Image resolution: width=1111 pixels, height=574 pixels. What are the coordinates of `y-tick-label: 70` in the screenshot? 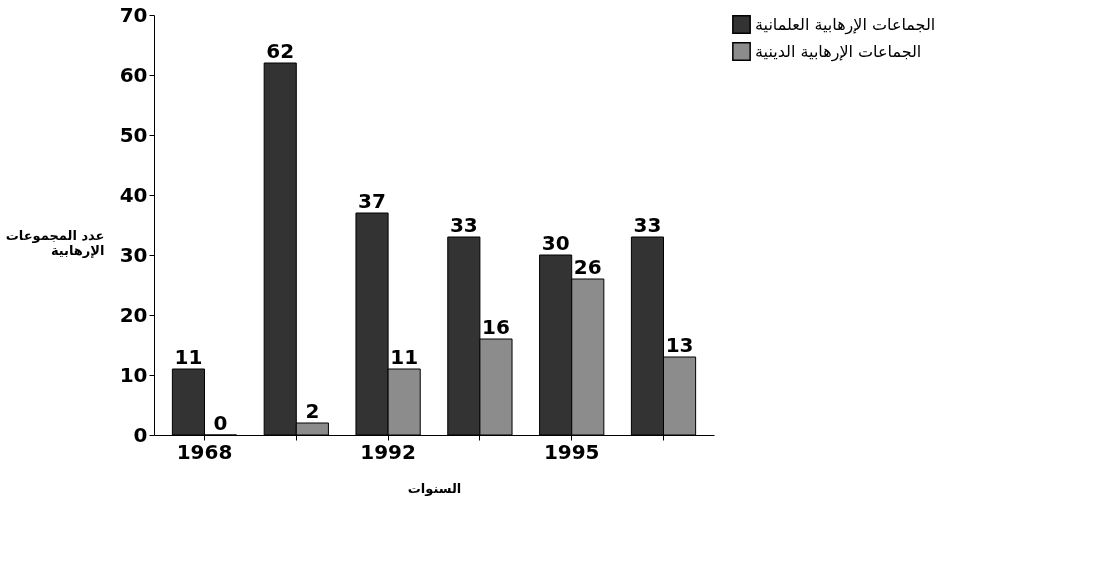 It's located at (133, 14).